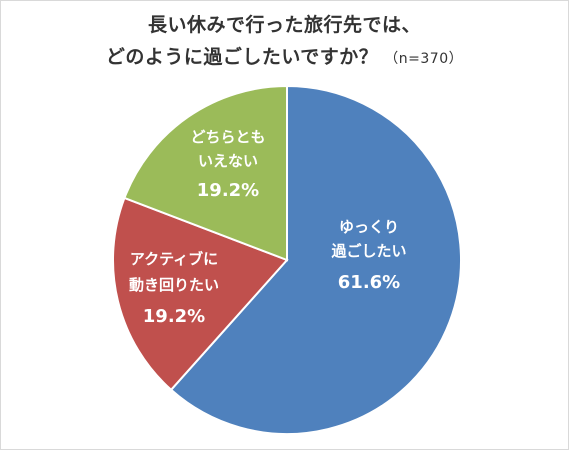  I want to click on slice-0-label-line-0: ゆっくり, so click(369, 227).